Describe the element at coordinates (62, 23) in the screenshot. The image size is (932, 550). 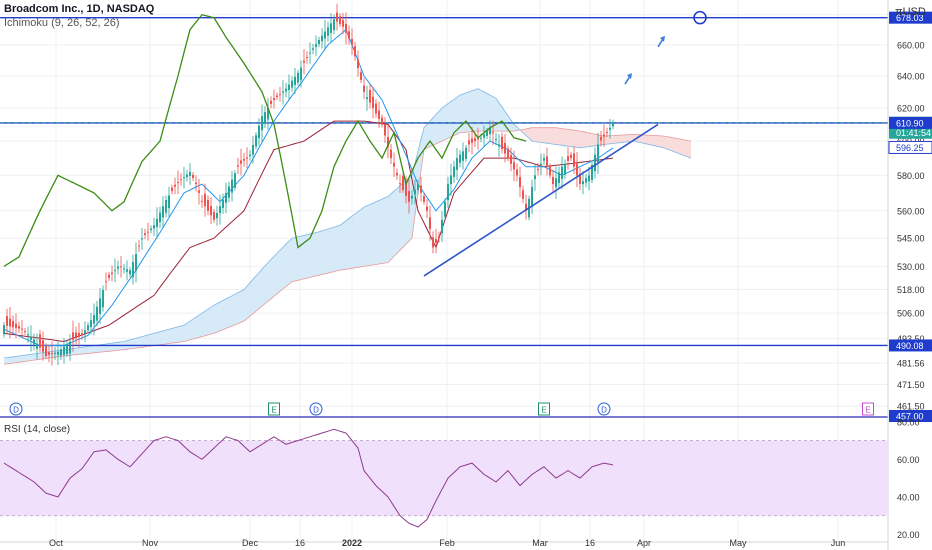
I see `ichimoku-legend: Ichimoku (9, 26, 52, 26)` at that location.